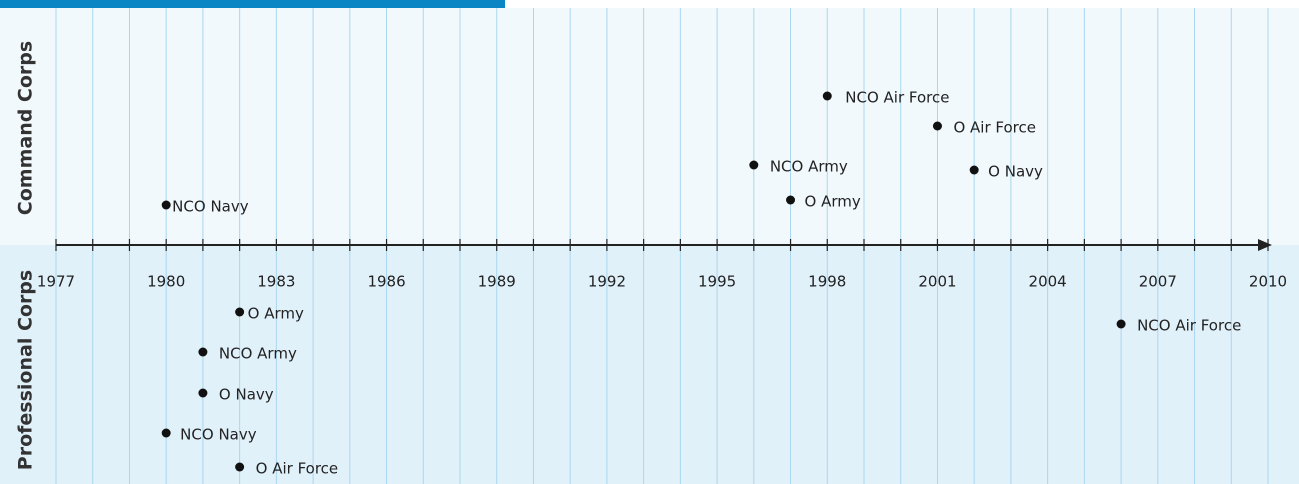 The width and height of the screenshot is (1299, 484). Describe the element at coordinates (497, 282) in the screenshot. I see `x-tick-label: 1989` at that location.